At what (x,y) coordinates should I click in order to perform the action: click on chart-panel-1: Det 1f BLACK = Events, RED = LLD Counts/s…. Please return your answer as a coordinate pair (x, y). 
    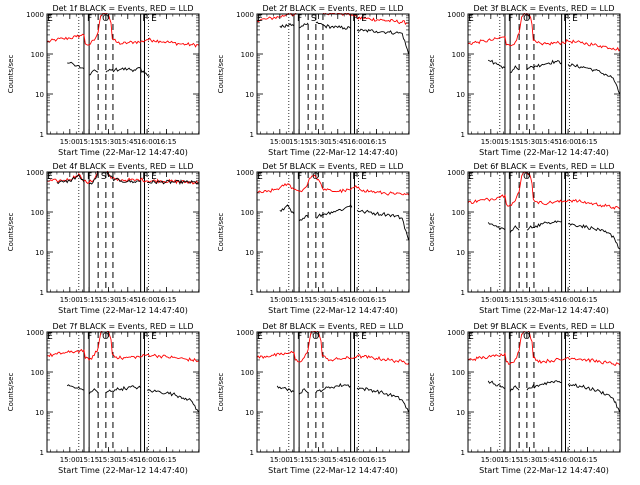
    Looking at the image, I should click on (103, 80).